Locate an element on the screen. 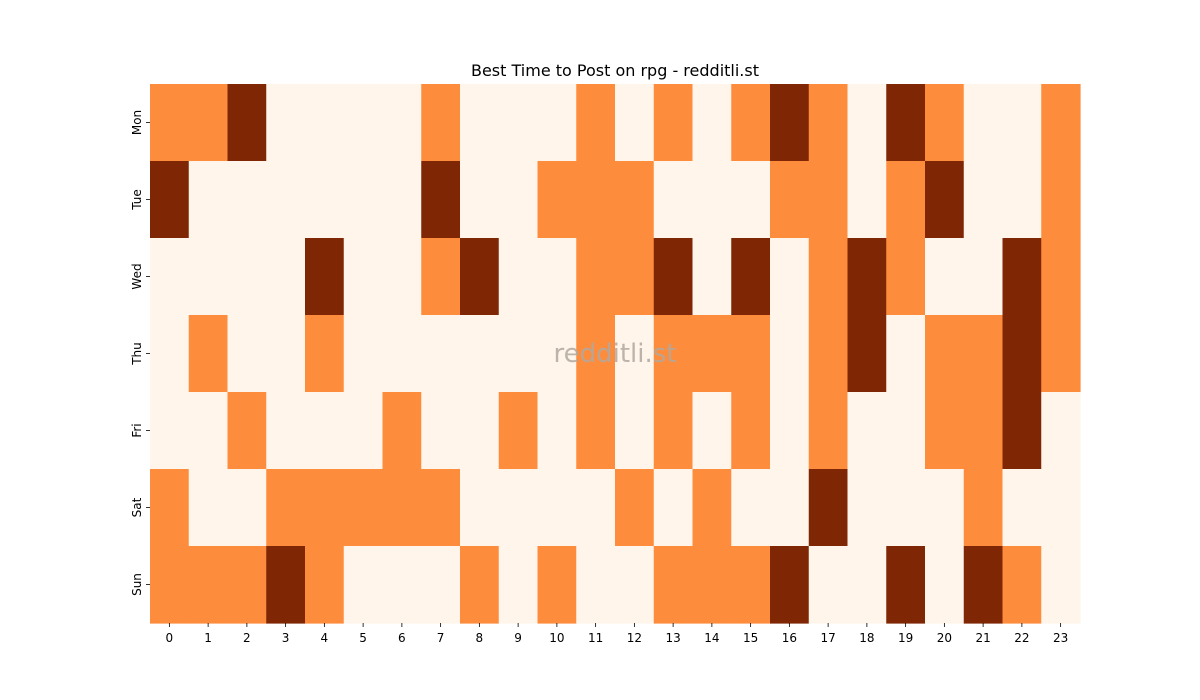 The height and width of the screenshot is (700, 1200). x-tick-label: 8 is located at coordinates (480, 638).